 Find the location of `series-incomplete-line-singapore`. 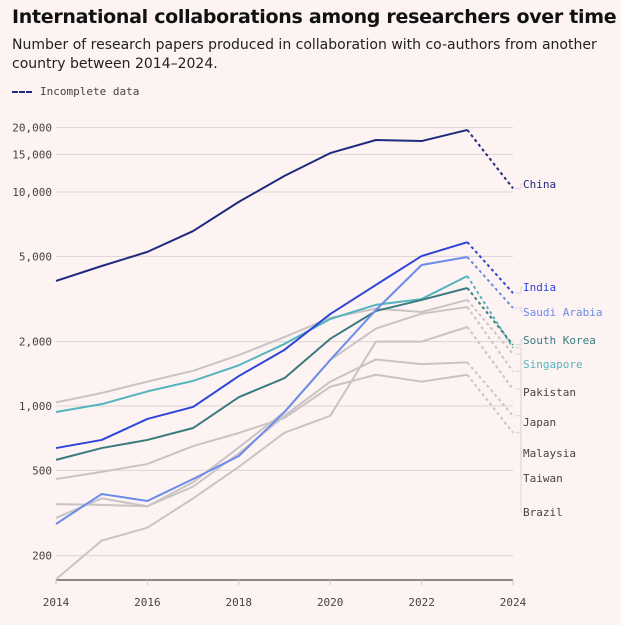

series-incomplete-line-singapore is located at coordinates (490, 312).